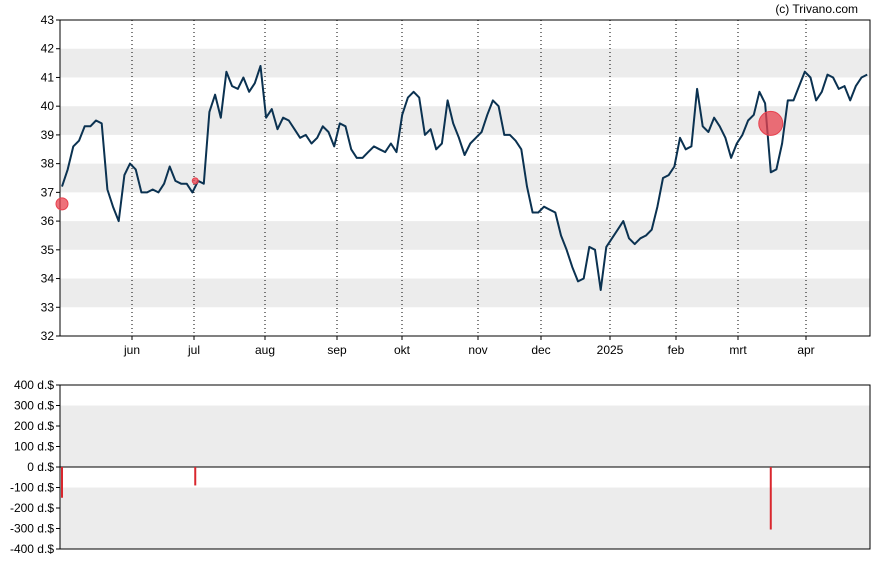 This screenshot has height=565, width=888. Describe the element at coordinates (32, 508) in the screenshot. I see `y-tick-label: -200 d.$` at that location.